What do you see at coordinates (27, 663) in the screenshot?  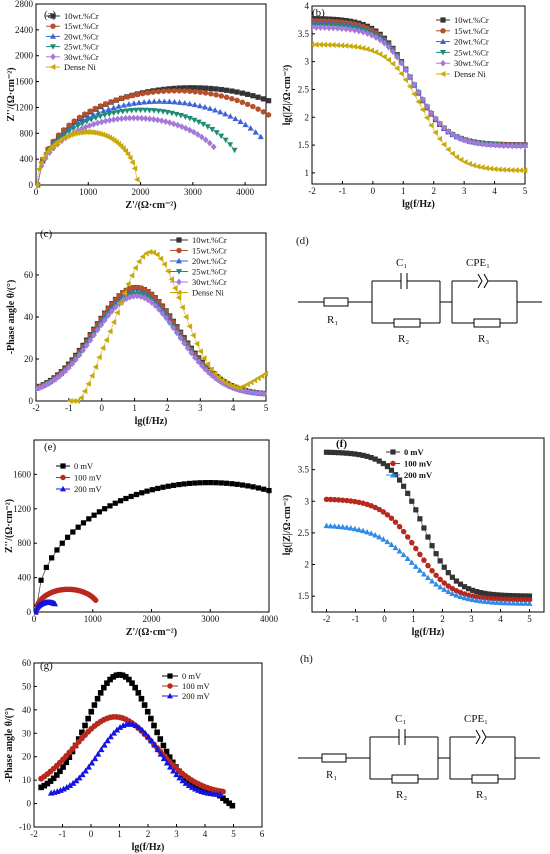 I see `y-tick-label: 60` at bounding box center [27, 663].